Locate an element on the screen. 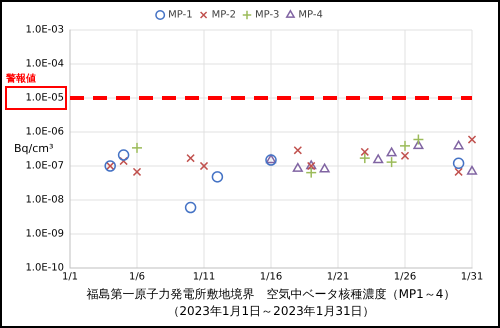  legend-label: MP-4 is located at coordinates (310, 15).